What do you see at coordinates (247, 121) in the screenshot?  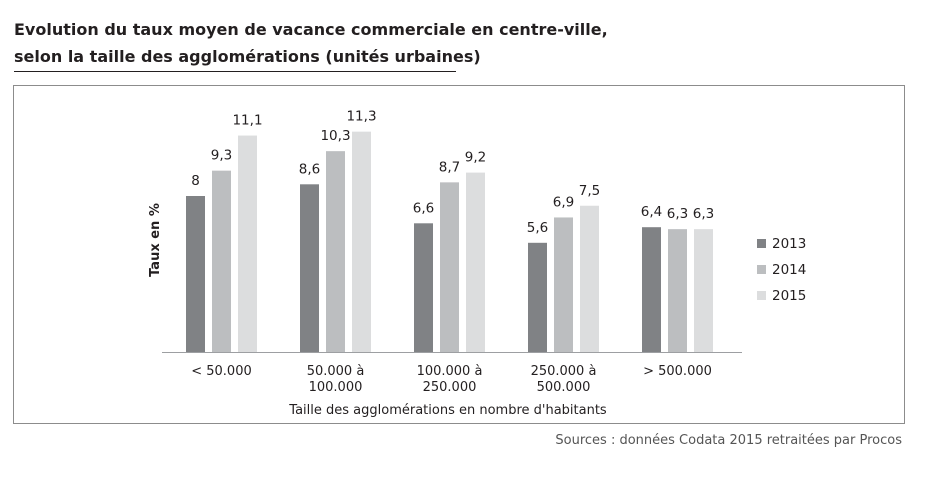 I see `data-label-2015-1: 11,1` at bounding box center [247, 121].